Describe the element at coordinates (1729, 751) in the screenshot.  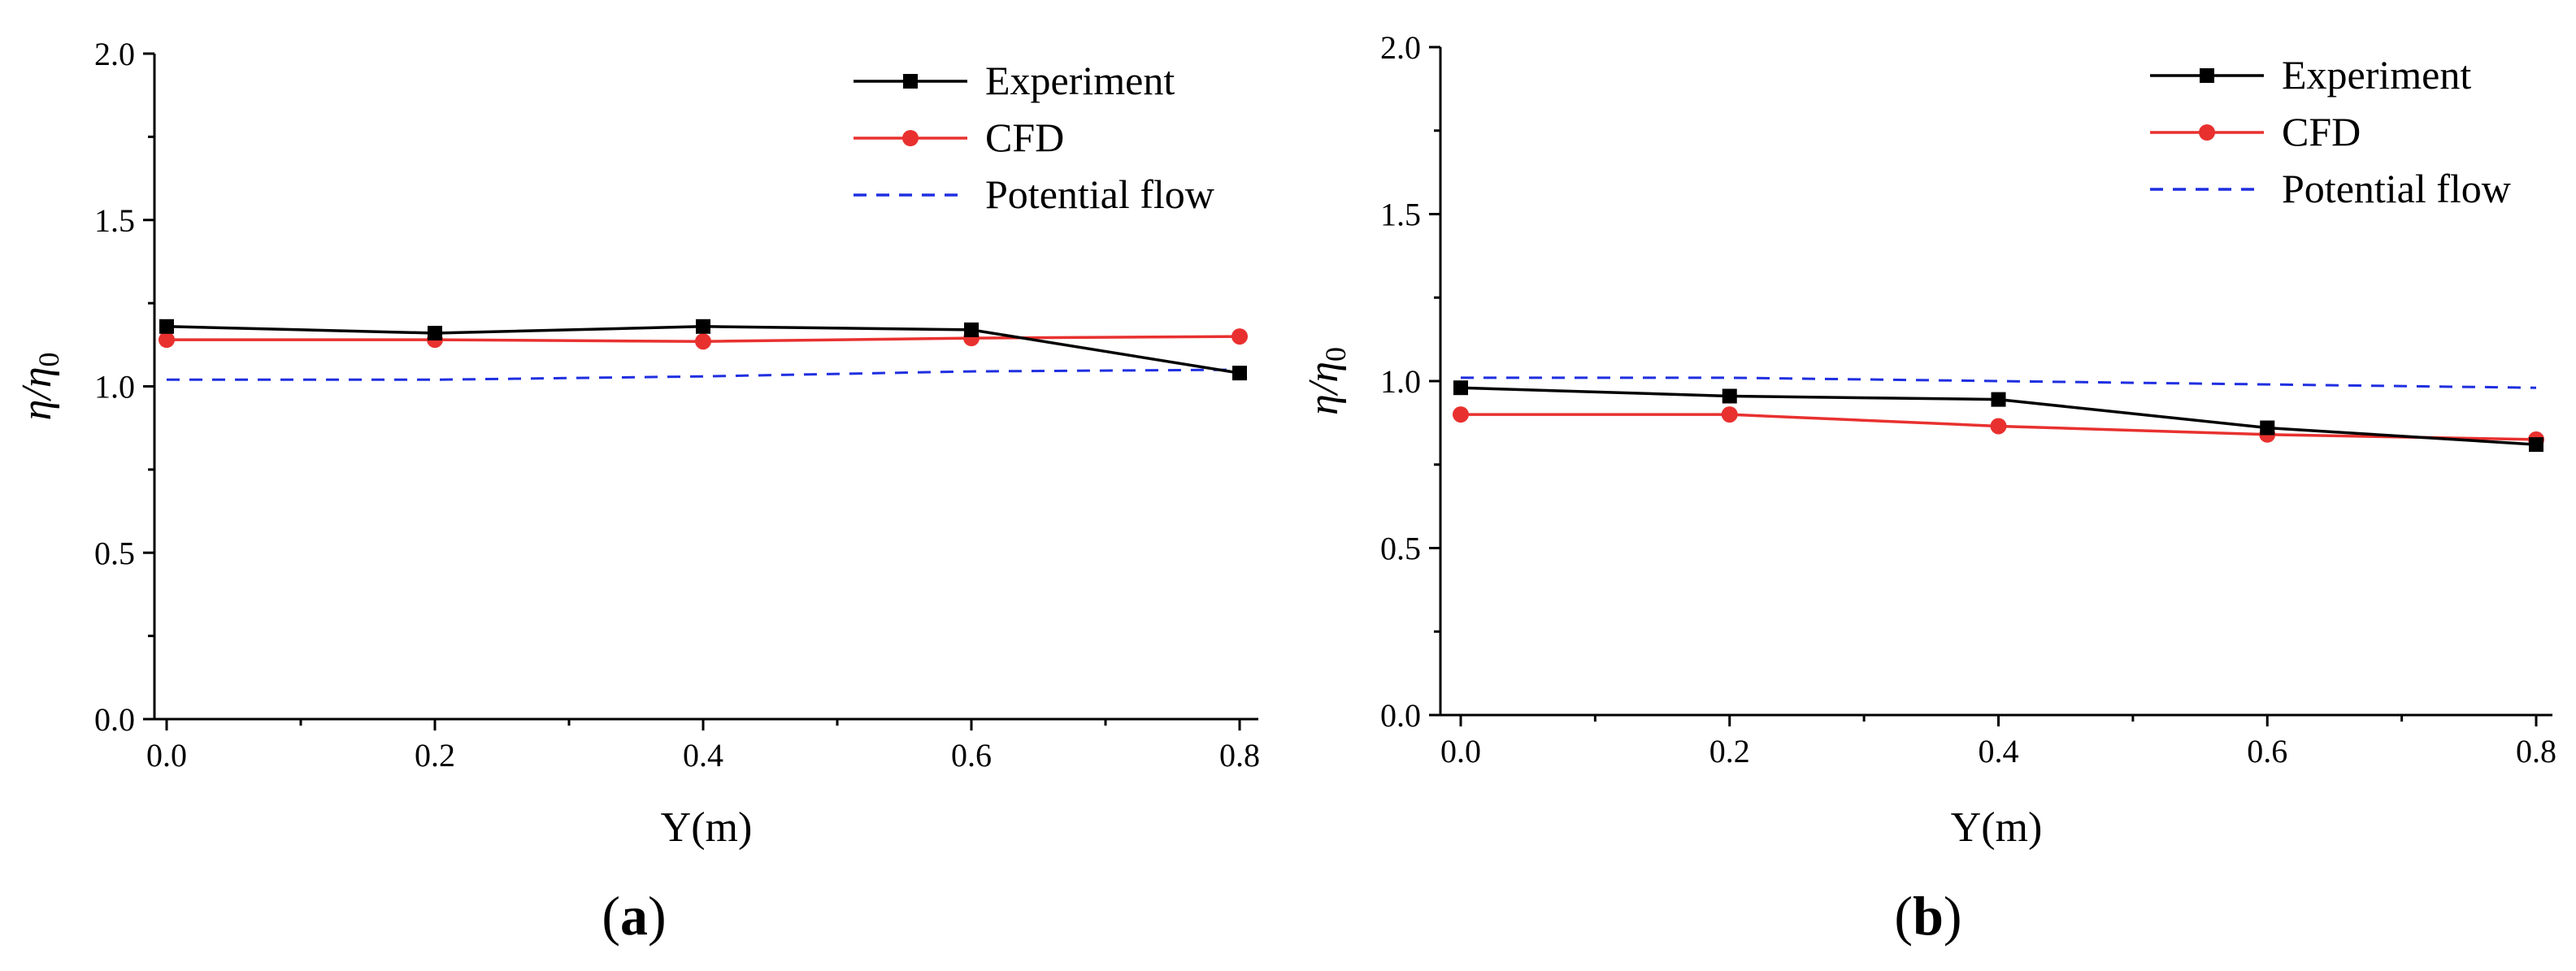
I see `x-tick-label-b-1: 0.2` at that location.